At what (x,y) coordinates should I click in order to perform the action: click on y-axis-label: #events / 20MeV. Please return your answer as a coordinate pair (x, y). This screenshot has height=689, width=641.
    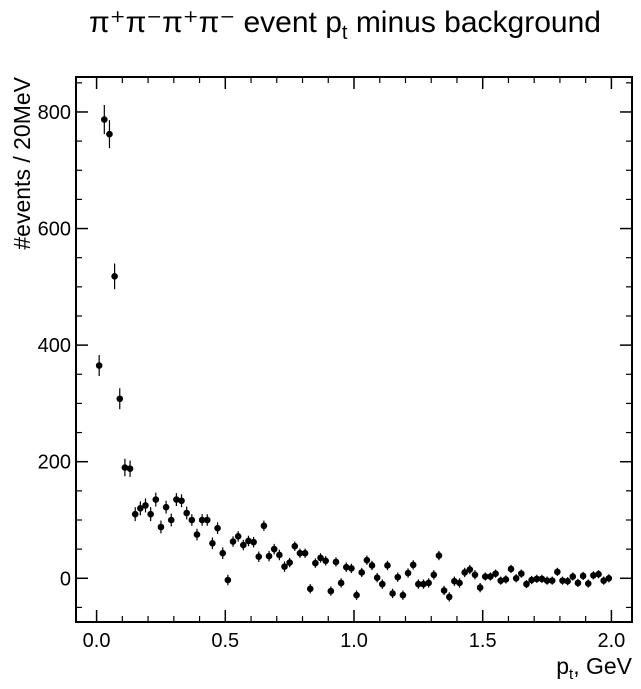
    Looking at the image, I should click on (22, 162).